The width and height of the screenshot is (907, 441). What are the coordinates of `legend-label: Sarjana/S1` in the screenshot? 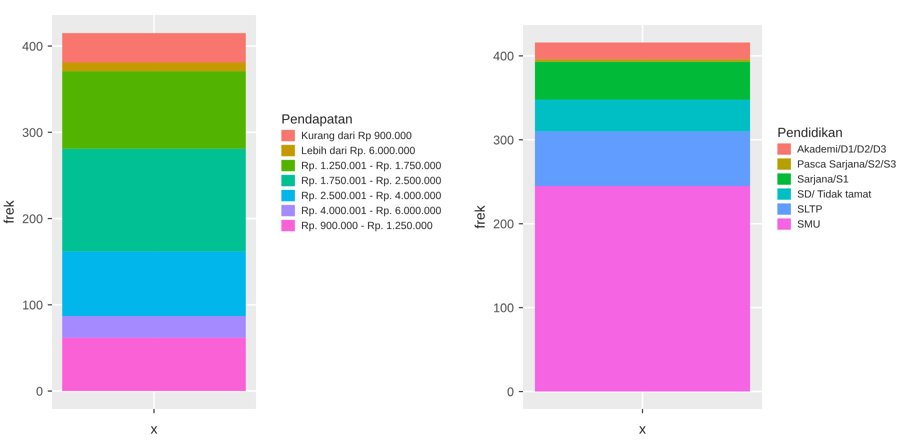 It's located at (823, 180).